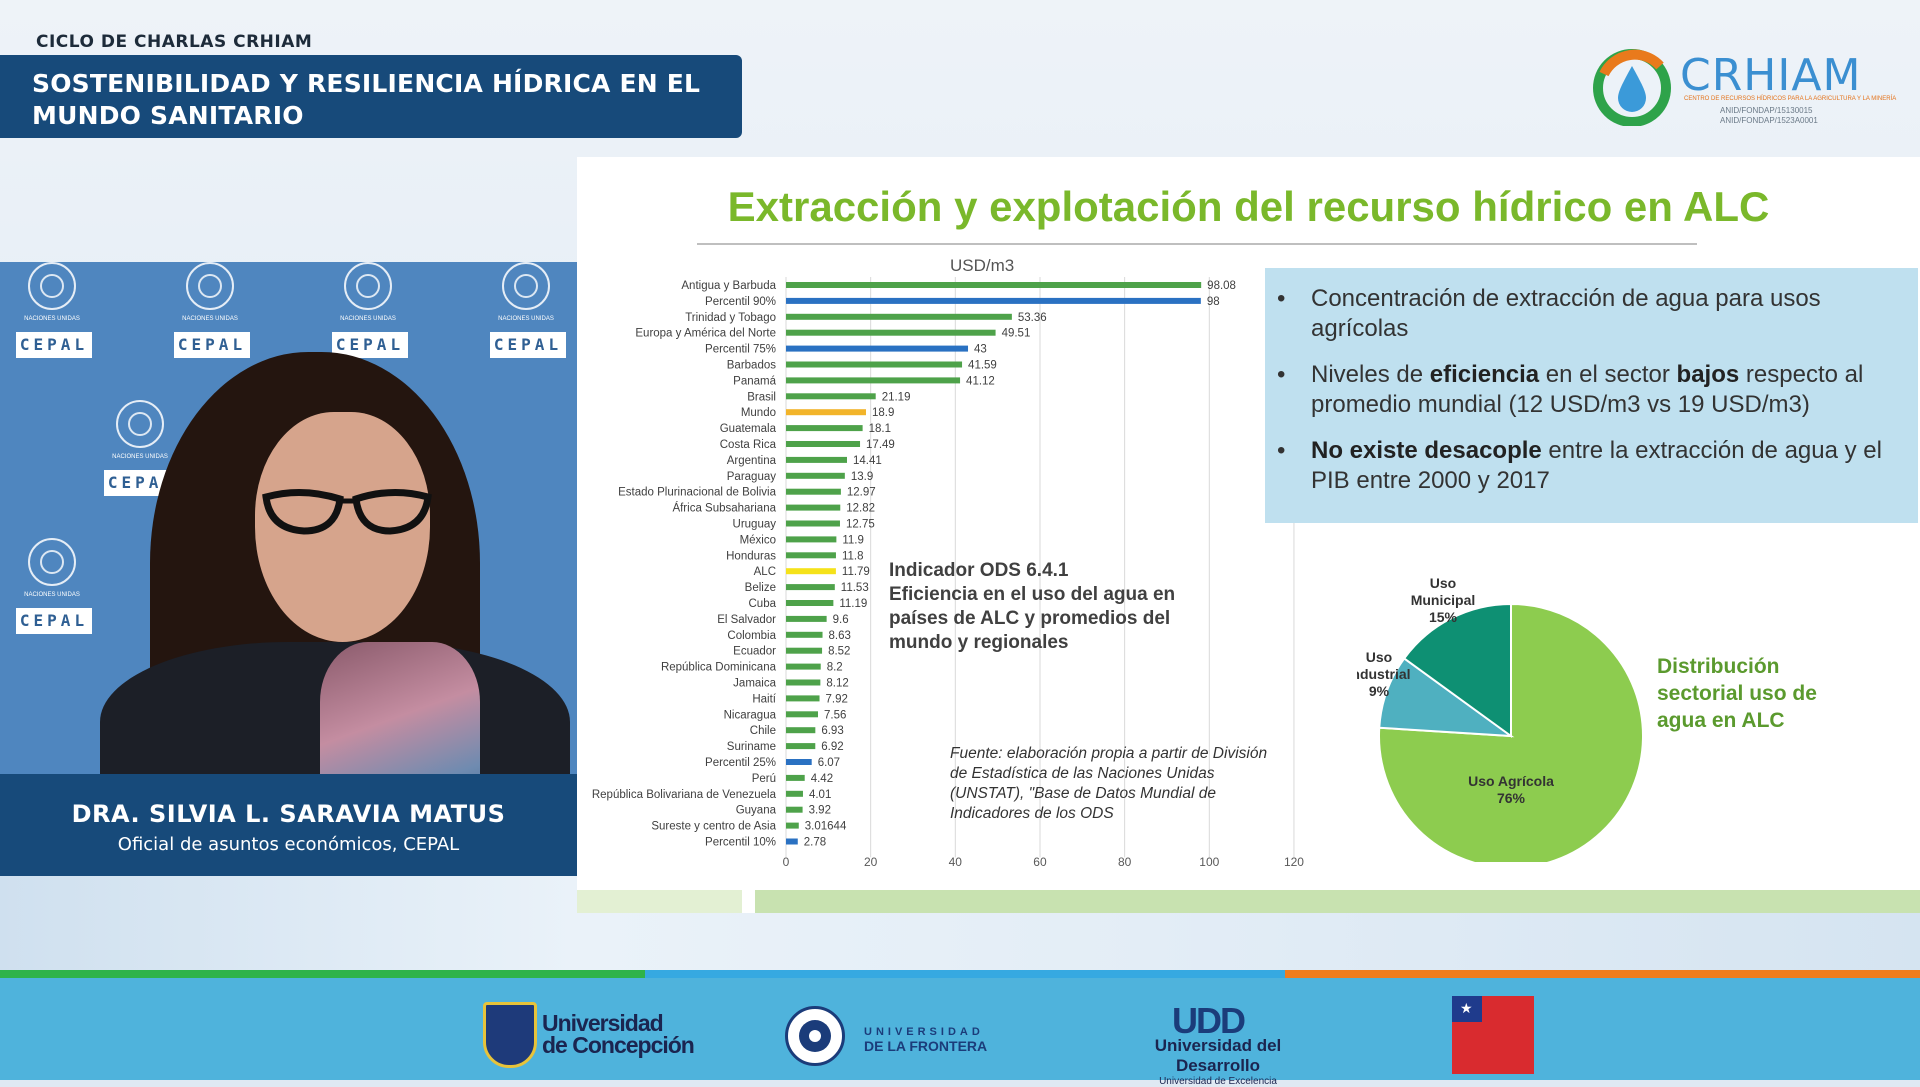  I want to click on value-label: 8.12, so click(837, 684).